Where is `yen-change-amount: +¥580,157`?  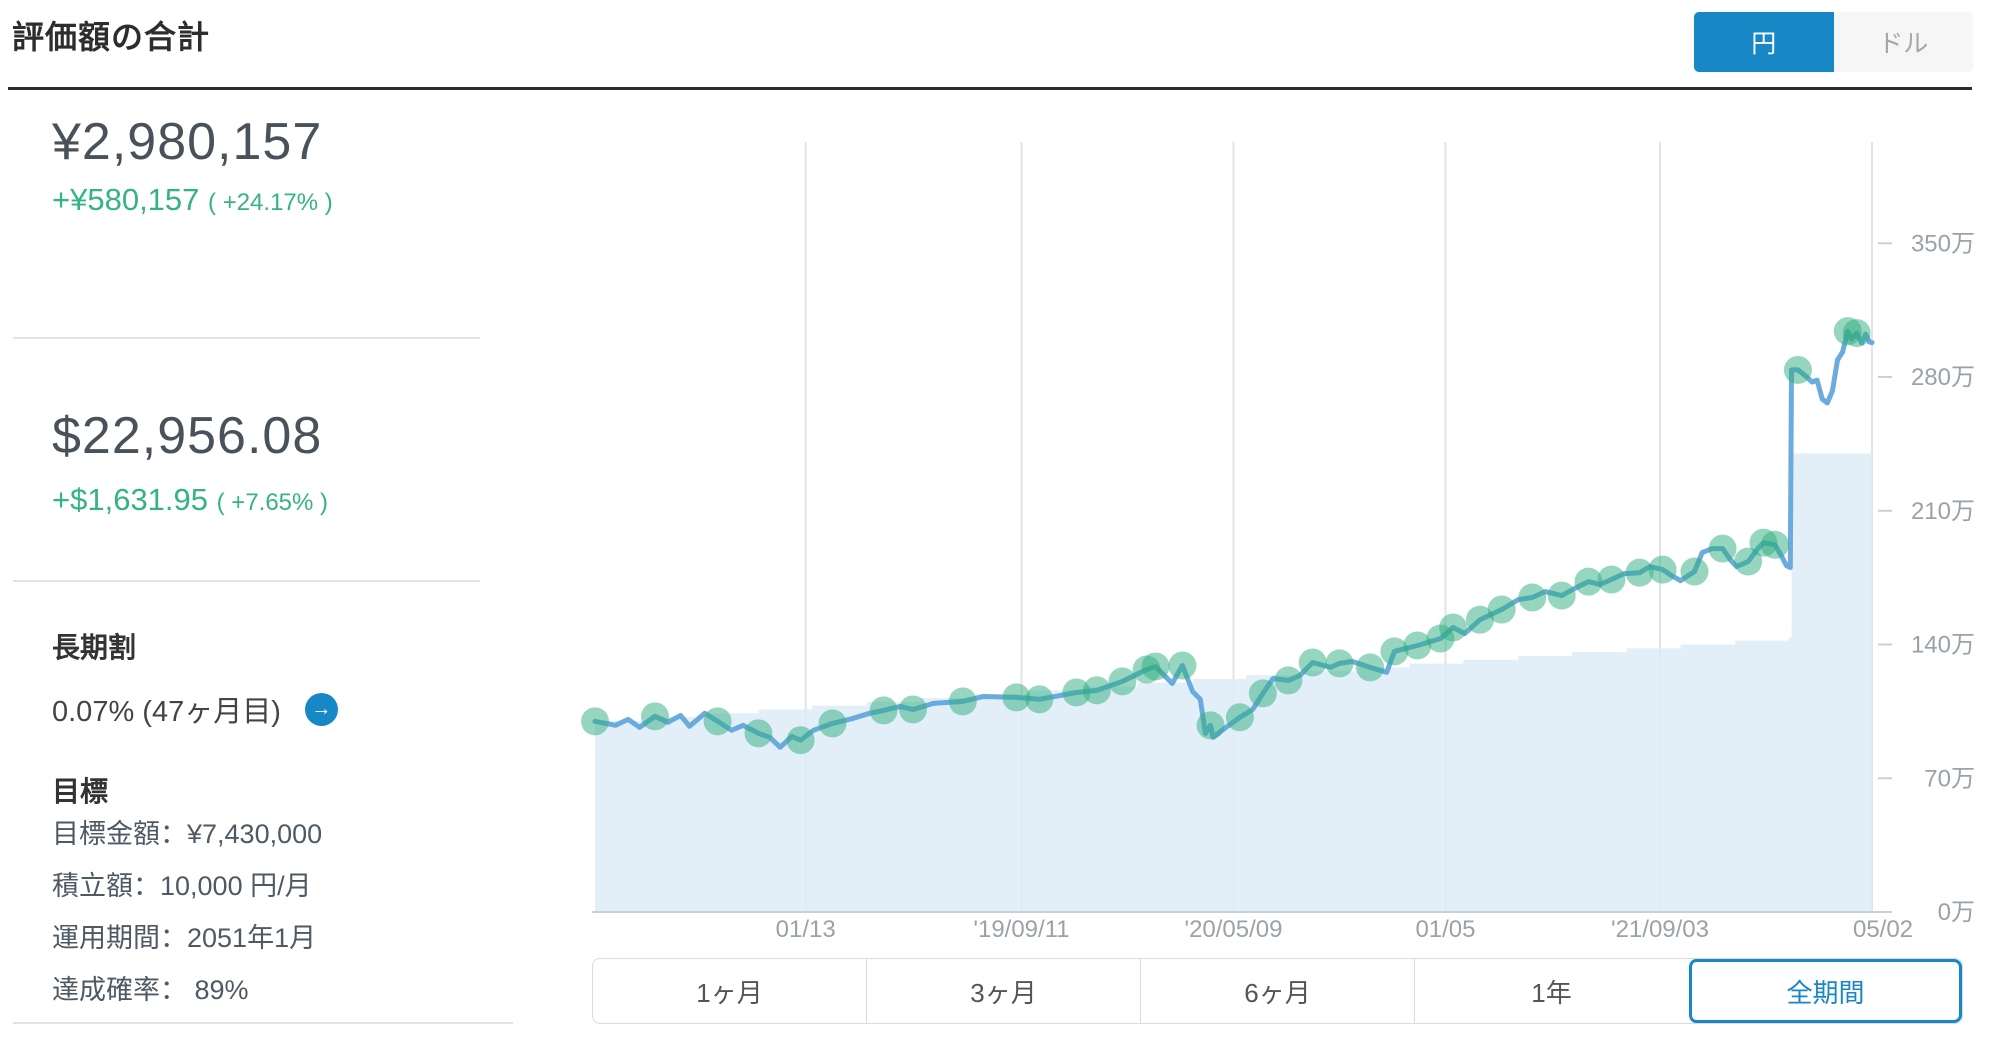
yen-change-amount: +¥580,157 is located at coordinates (126, 199).